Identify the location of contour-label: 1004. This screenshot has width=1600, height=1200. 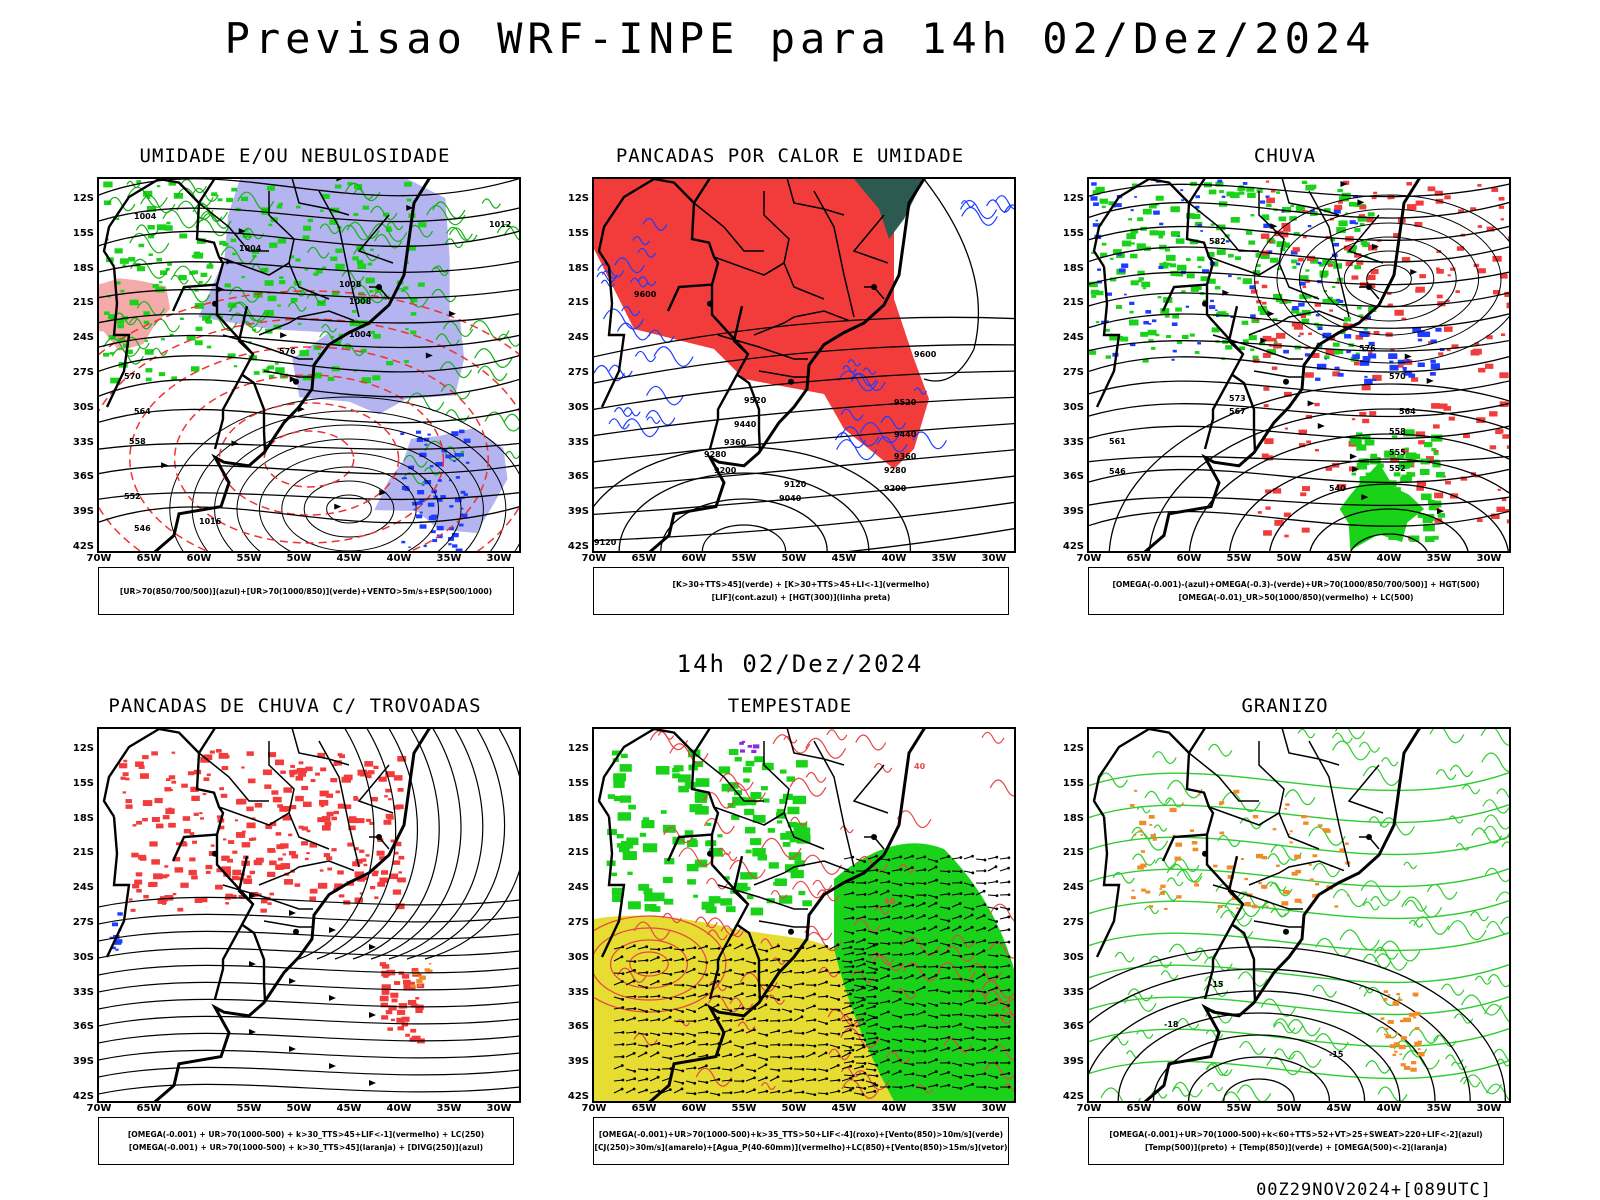
(250, 248).